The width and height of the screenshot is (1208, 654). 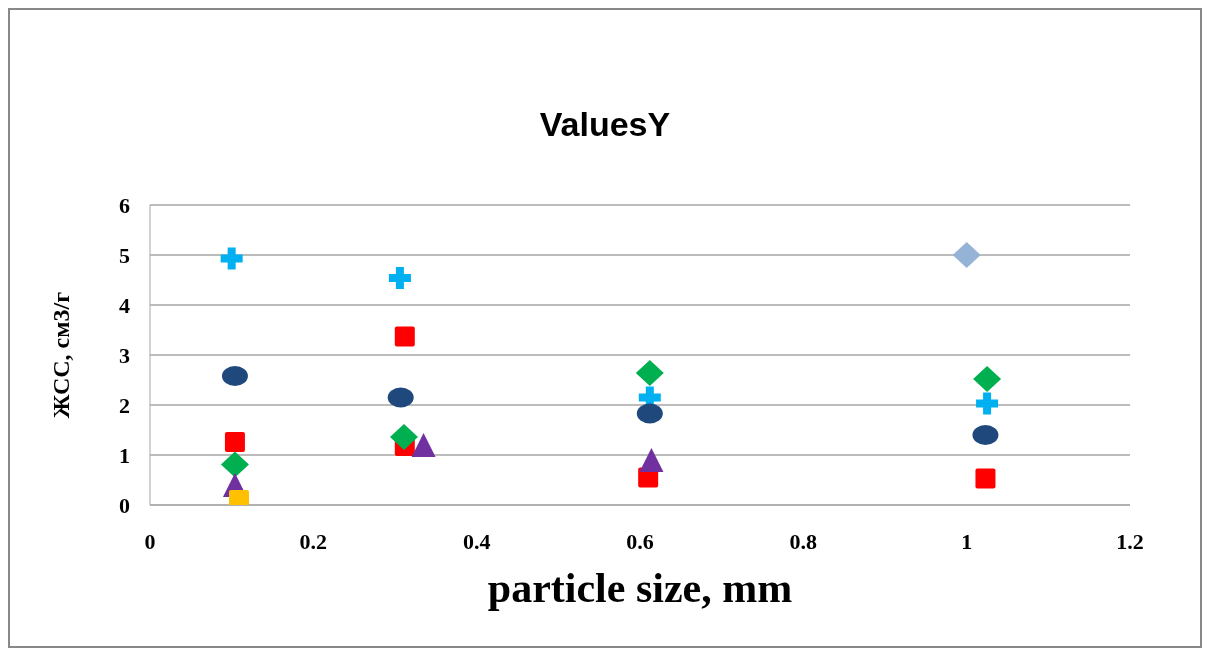 I want to click on x-tick-label: 0.8, so click(x=803, y=541).